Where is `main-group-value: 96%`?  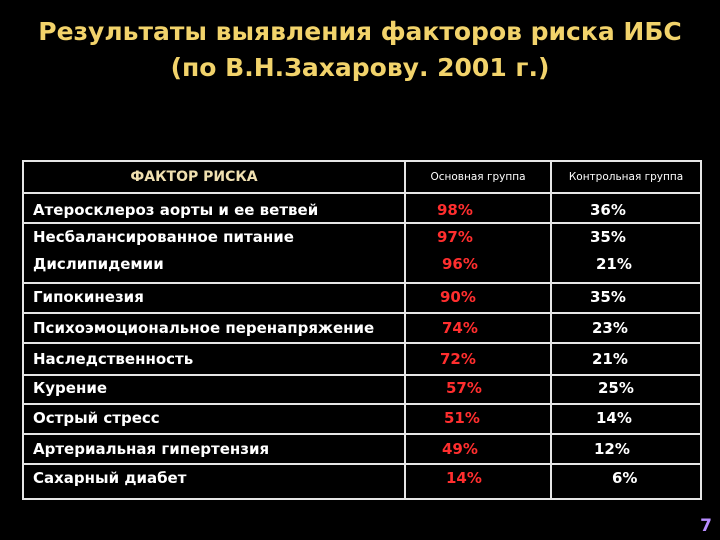
main-group-value: 96% is located at coordinates (460, 264).